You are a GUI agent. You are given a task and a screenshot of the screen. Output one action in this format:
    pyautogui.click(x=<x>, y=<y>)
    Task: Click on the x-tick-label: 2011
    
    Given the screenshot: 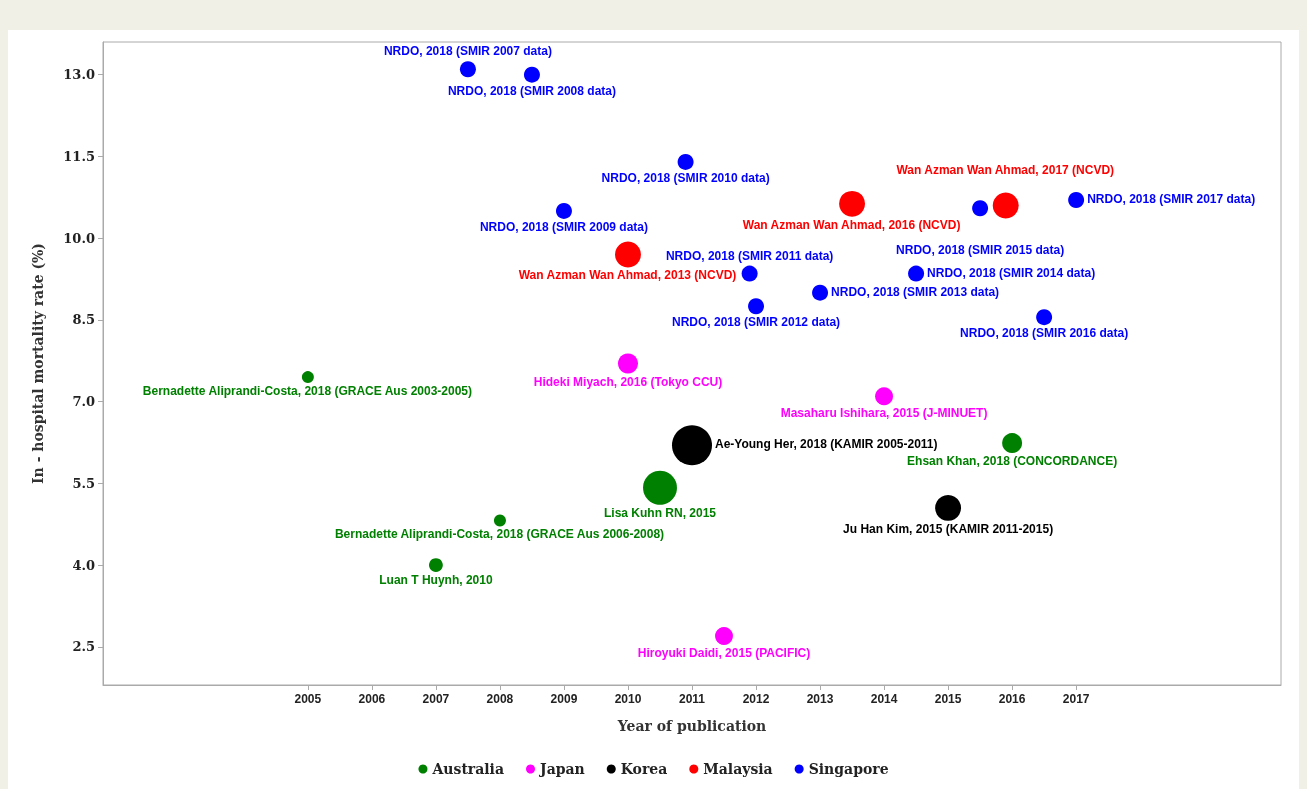 What is the action you would take?
    pyautogui.click(x=692, y=699)
    